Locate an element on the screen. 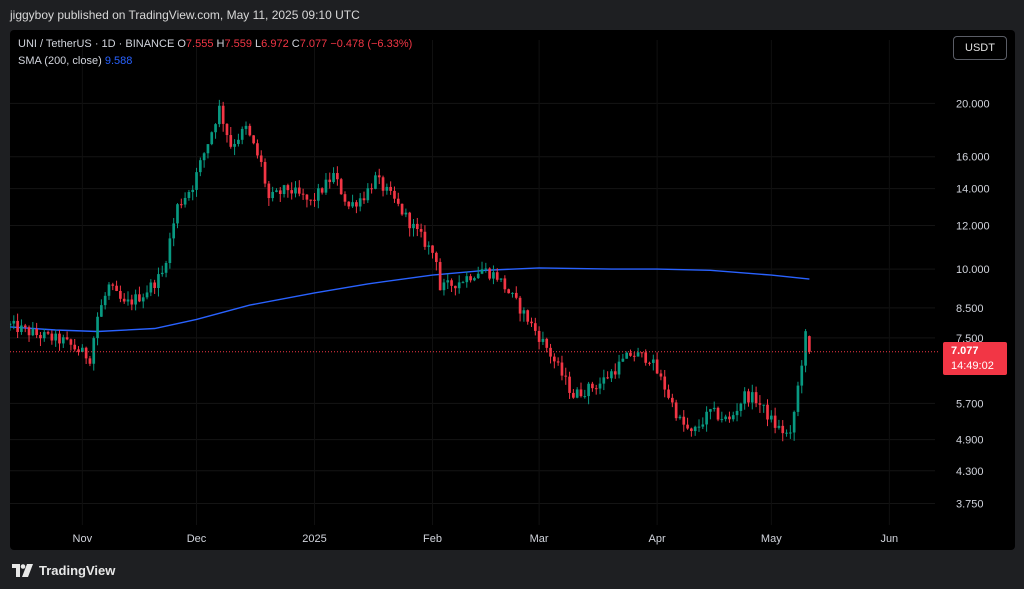 The image size is (1024, 589). y-tick-label: 4.300 is located at coordinates (970, 472).